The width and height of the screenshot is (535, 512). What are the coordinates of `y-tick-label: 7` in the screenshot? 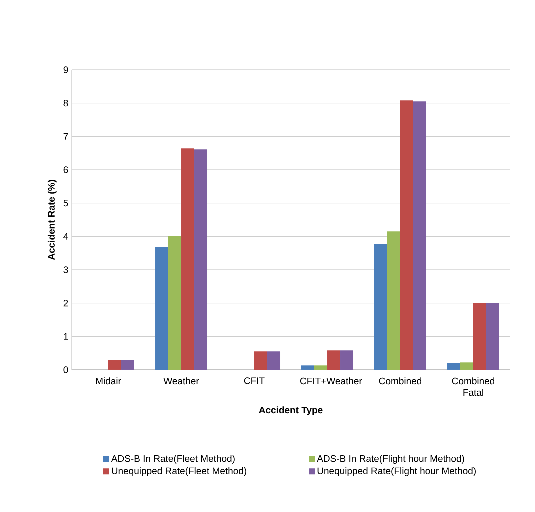 It's located at (66, 136).